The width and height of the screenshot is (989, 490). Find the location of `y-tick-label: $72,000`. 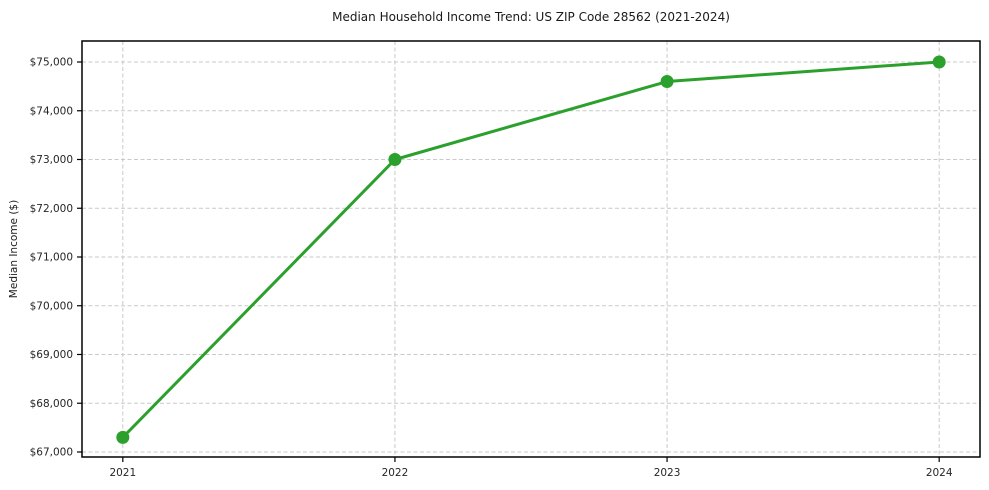

y-tick-label: $72,000 is located at coordinates (51, 209).